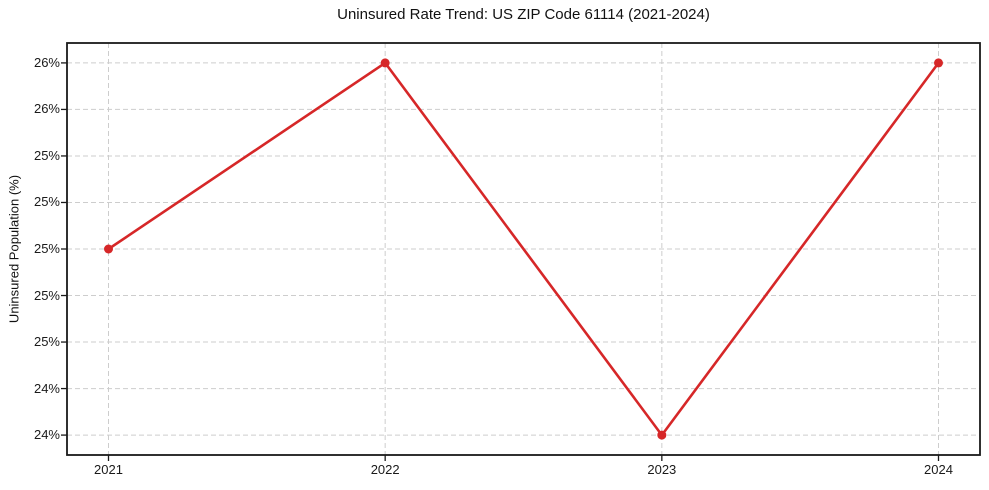 The image size is (989, 490). Describe the element at coordinates (108, 469) in the screenshot. I see `x-tick-label: 2021` at that location.